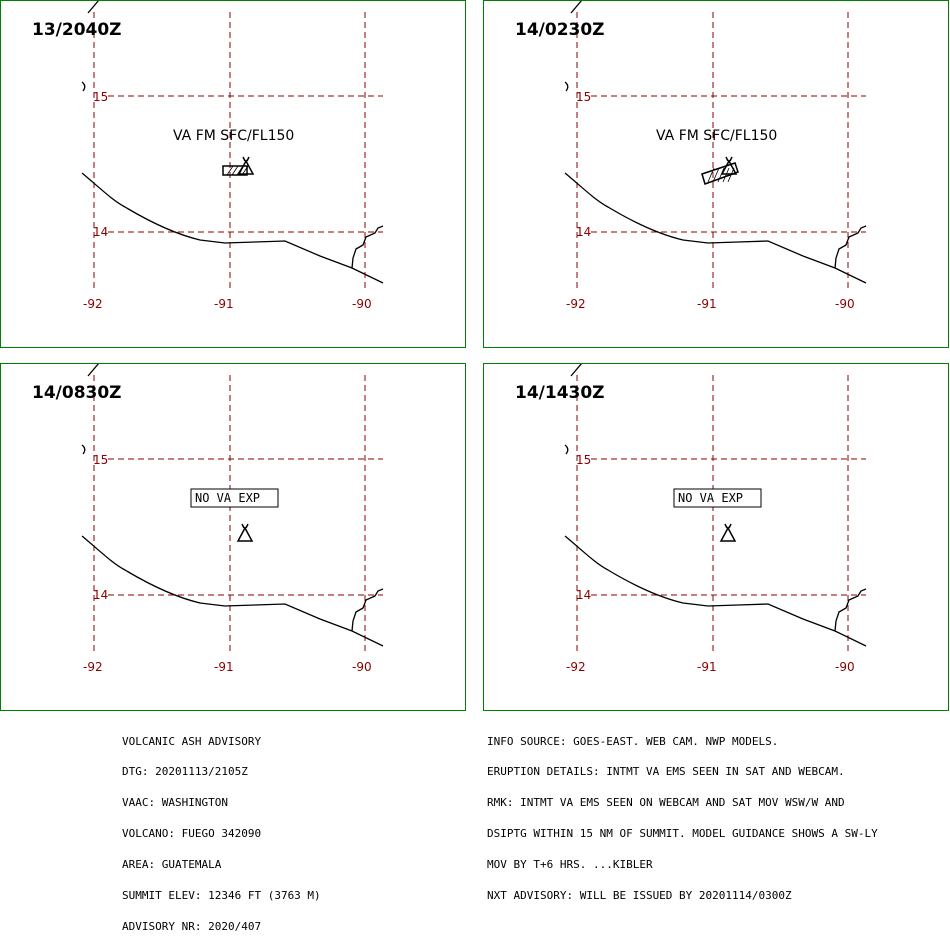 The width and height of the screenshot is (950, 943). What do you see at coordinates (77, 393) in the screenshot?
I see `panel-time-label: 14/0830Z` at bounding box center [77, 393].